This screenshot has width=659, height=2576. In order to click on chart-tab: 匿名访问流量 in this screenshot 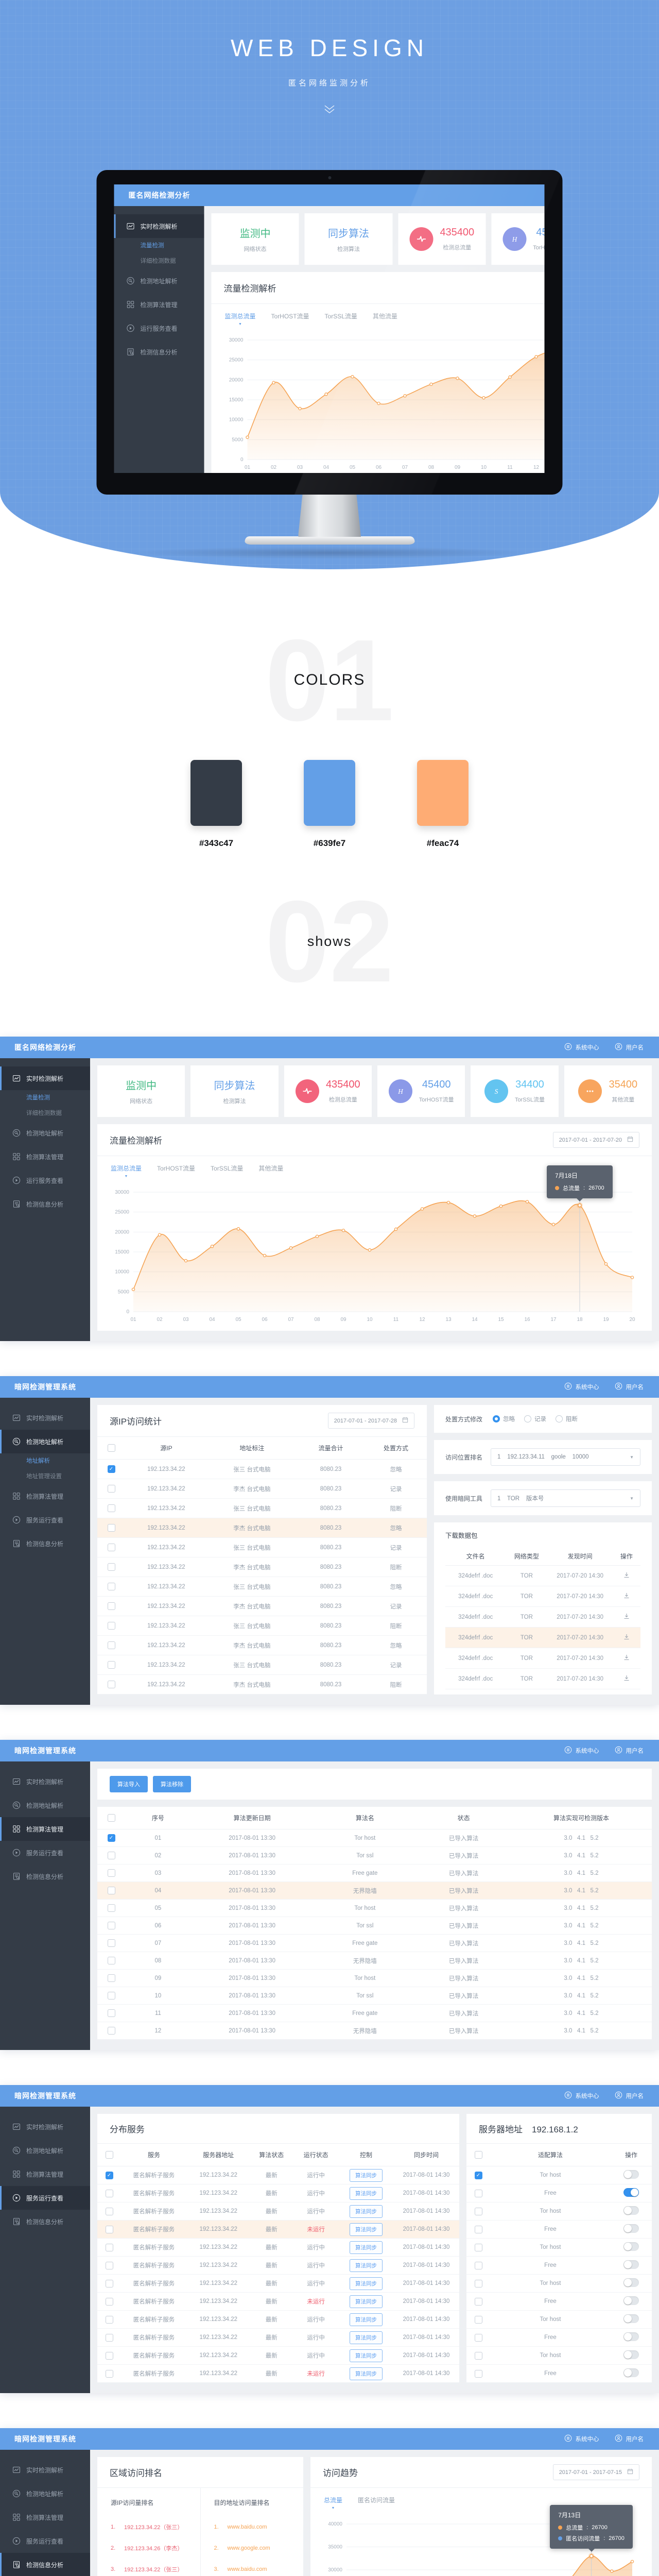, I will do `click(377, 2500)`.